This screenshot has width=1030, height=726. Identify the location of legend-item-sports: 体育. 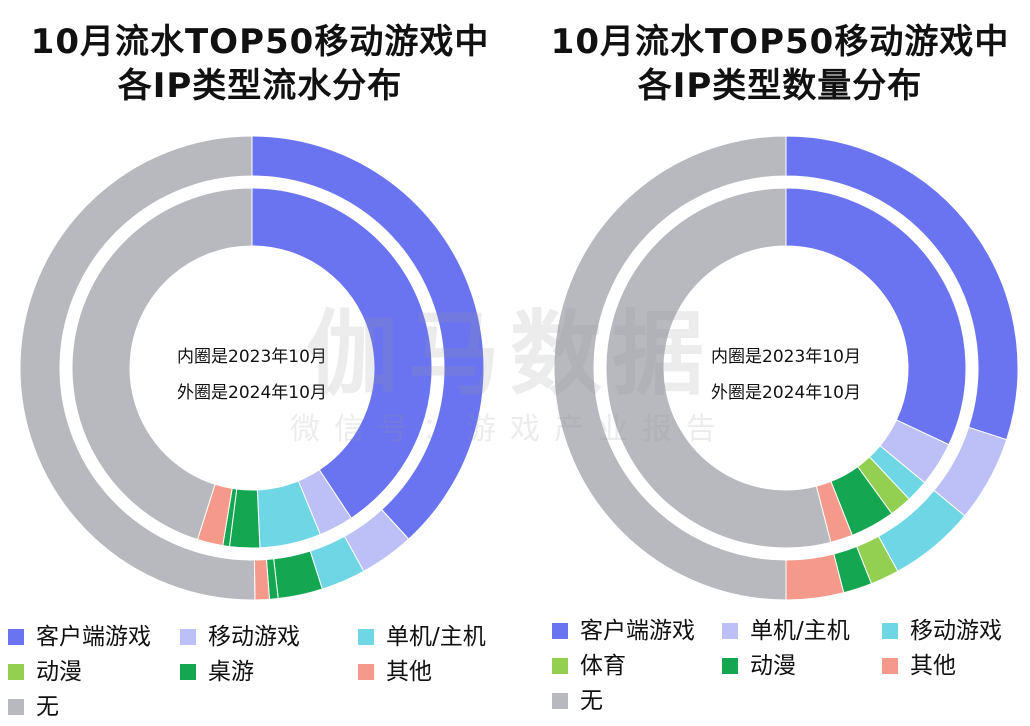
(589, 666).